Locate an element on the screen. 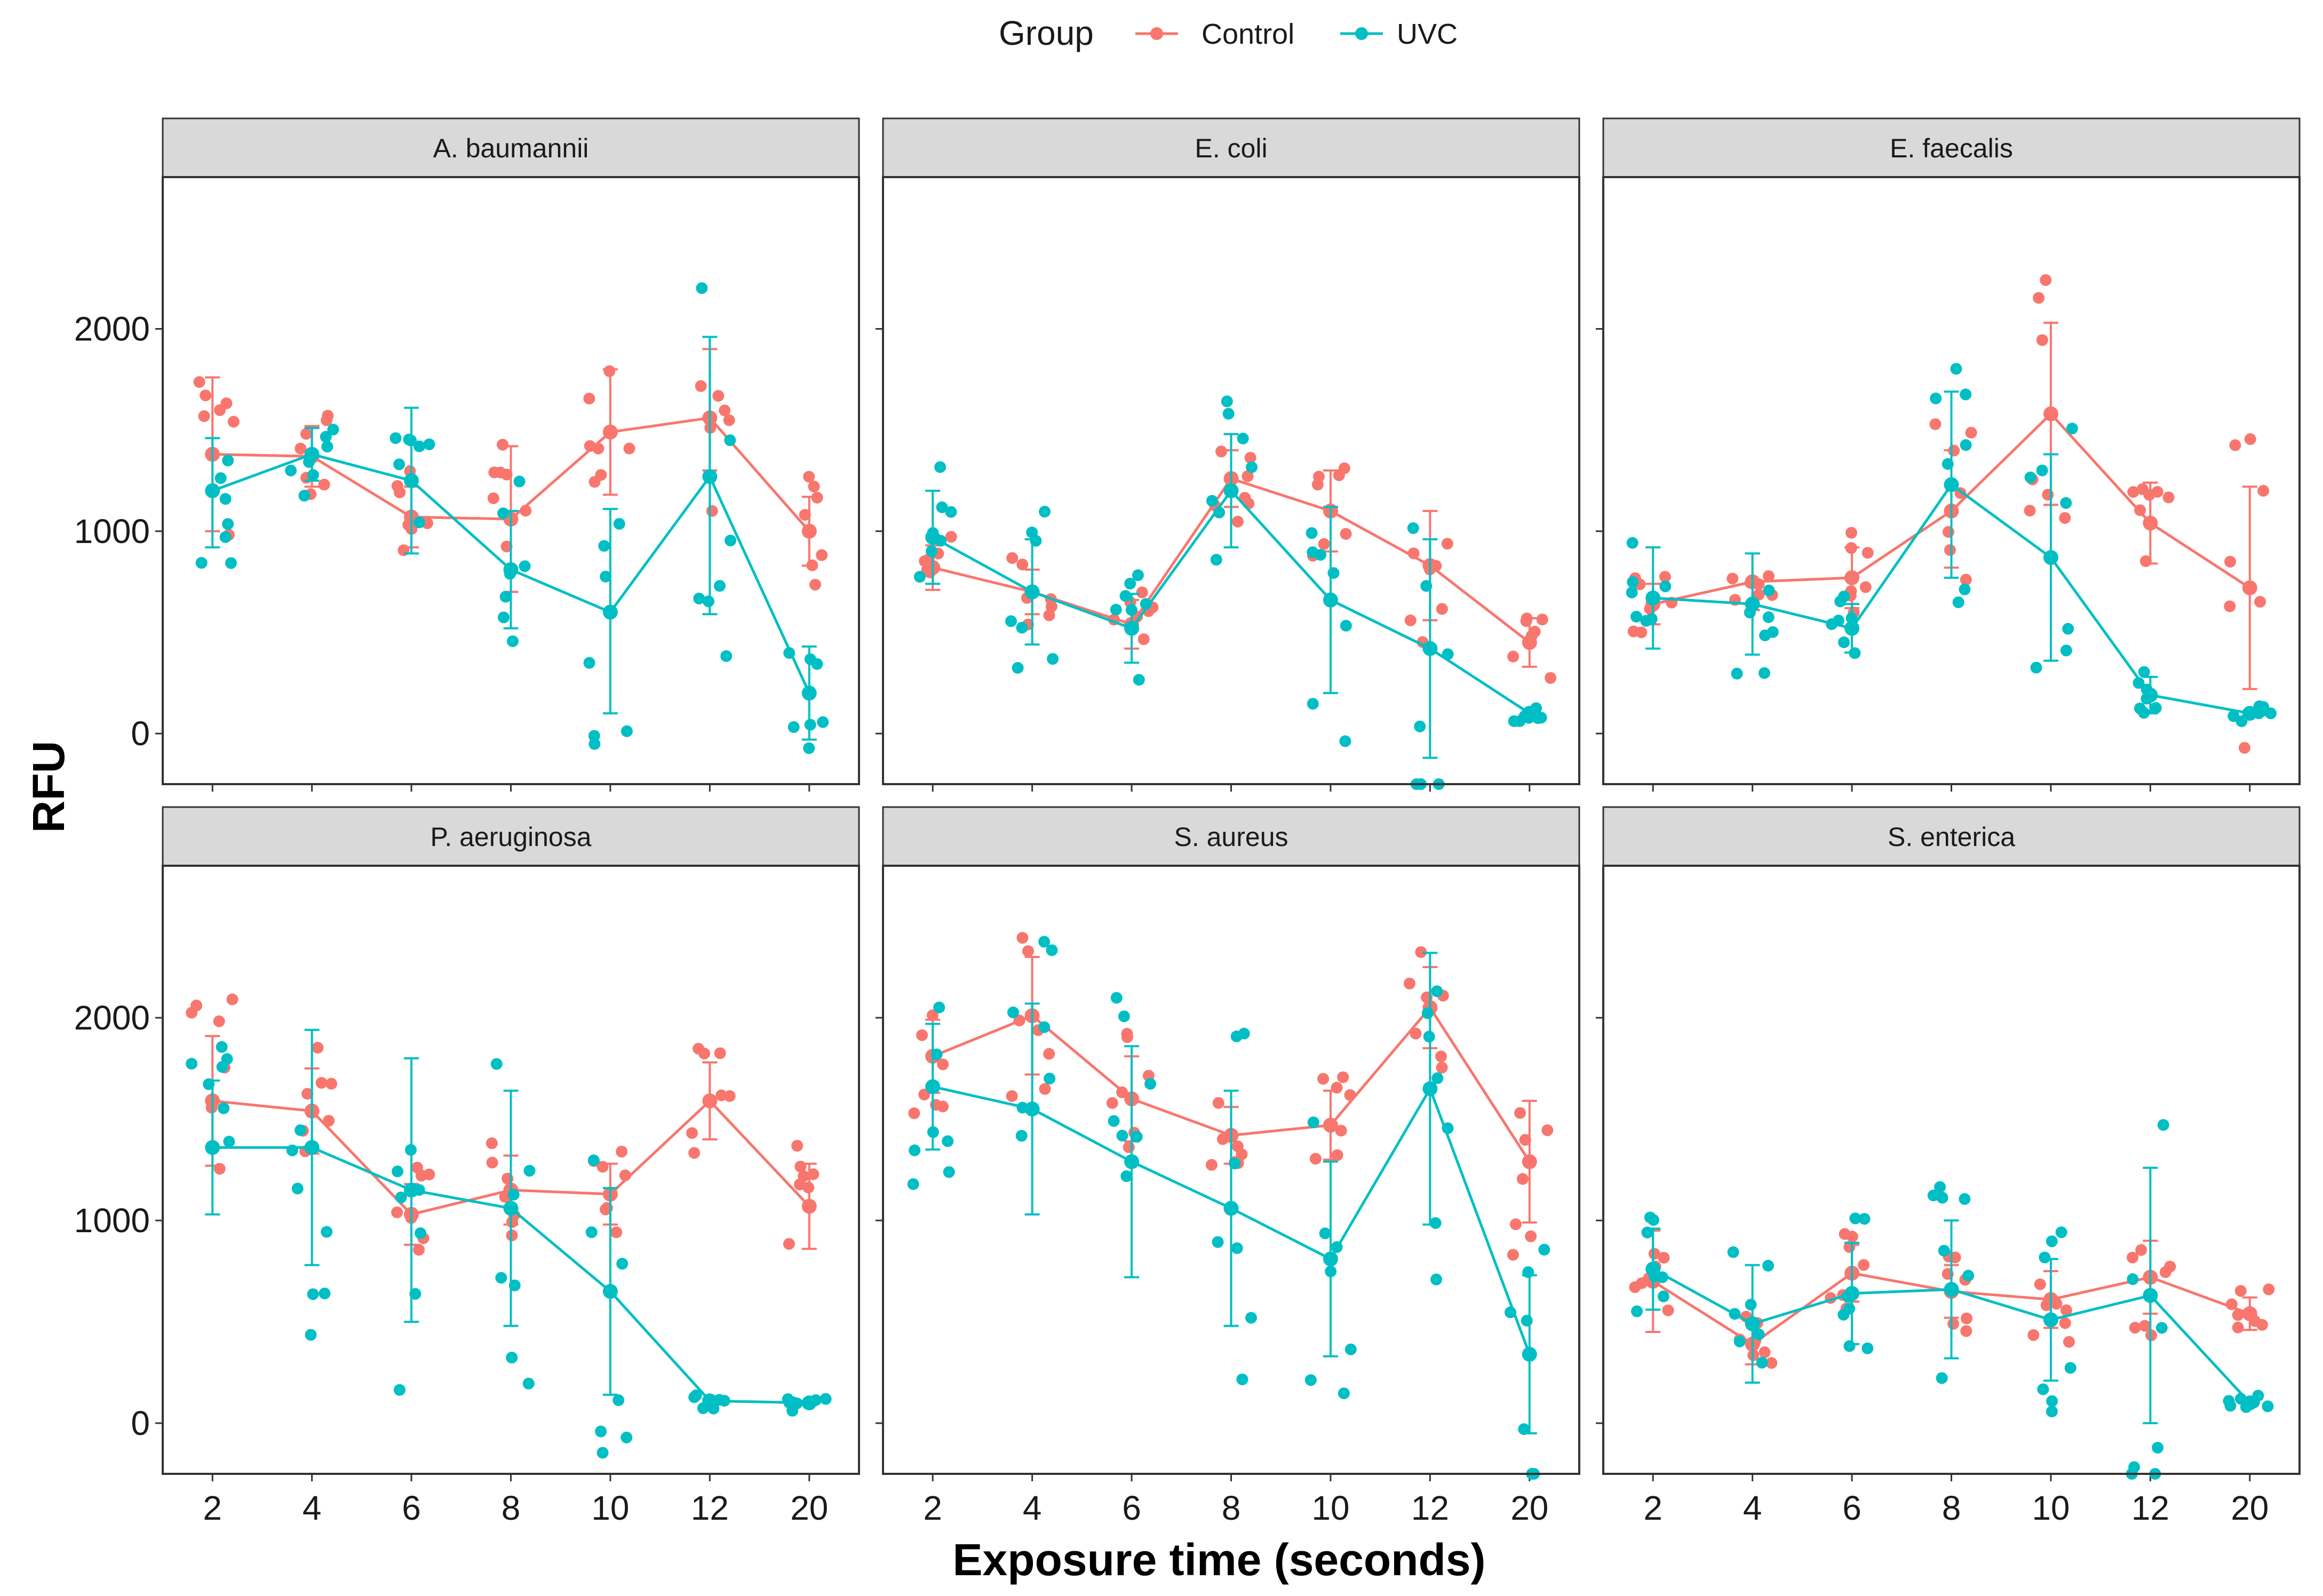 This screenshot has height=1596, width=2323. plot-border-e-faecalis is located at coordinates (1951, 480).